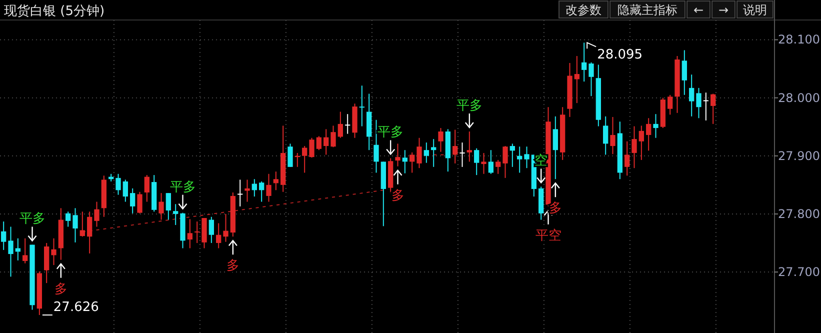 This screenshot has height=333, width=821. I want to click on y-tick-label: 28.000, so click(799, 97).